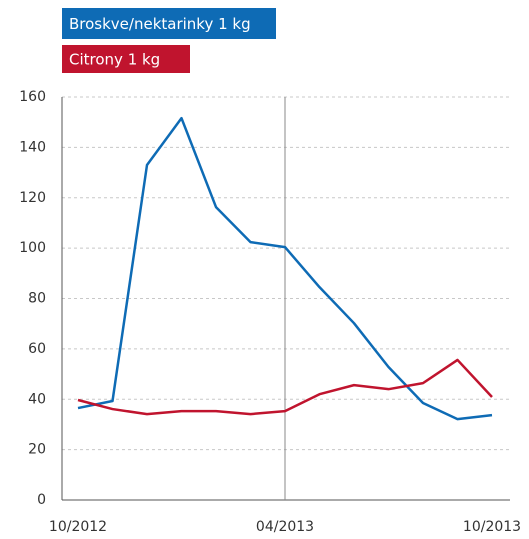 The height and width of the screenshot is (539, 529). What do you see at coordinates (37, 299) in the screenshot?
I see `y-tick-label: 80` at bounding box center [37, 299].